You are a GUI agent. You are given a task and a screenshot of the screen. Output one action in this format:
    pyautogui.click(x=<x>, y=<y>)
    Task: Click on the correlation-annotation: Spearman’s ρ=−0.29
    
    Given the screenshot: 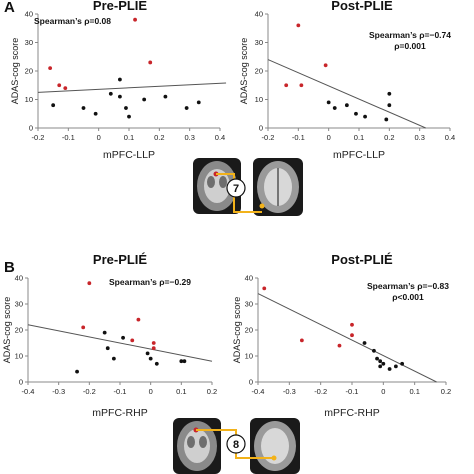 What is the action you would take?
    pyautogui.click(x=150, y=282)
    